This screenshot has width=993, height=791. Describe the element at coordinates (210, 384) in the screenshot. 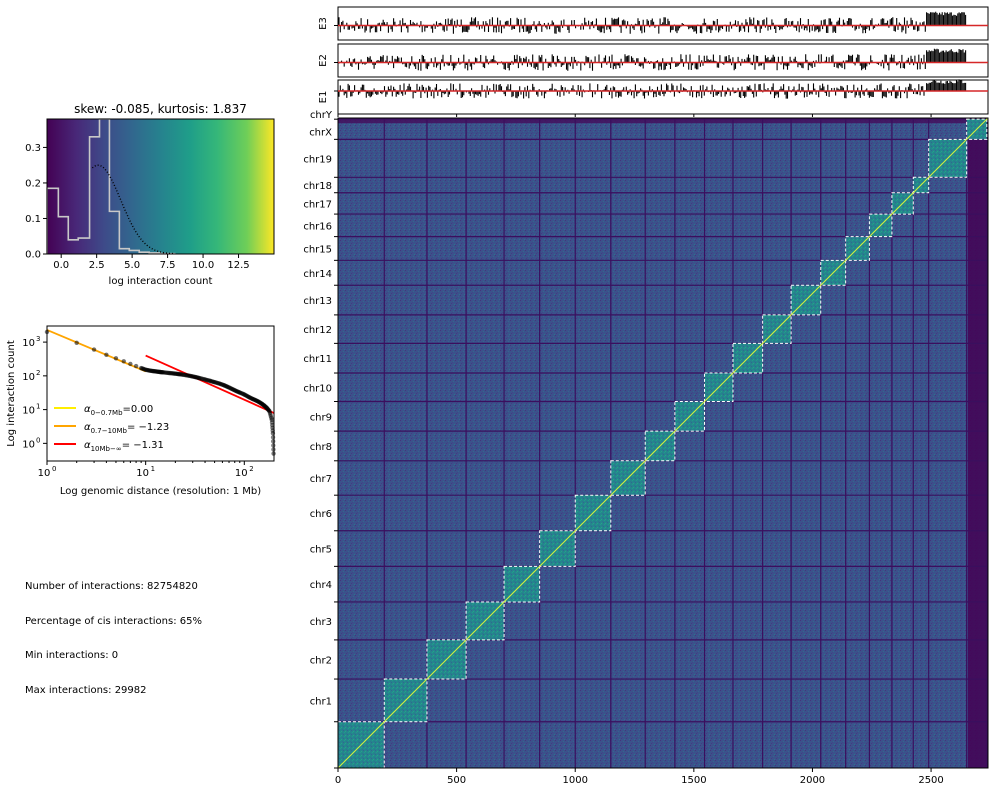

I see `decay-fit-line-long` at that location.